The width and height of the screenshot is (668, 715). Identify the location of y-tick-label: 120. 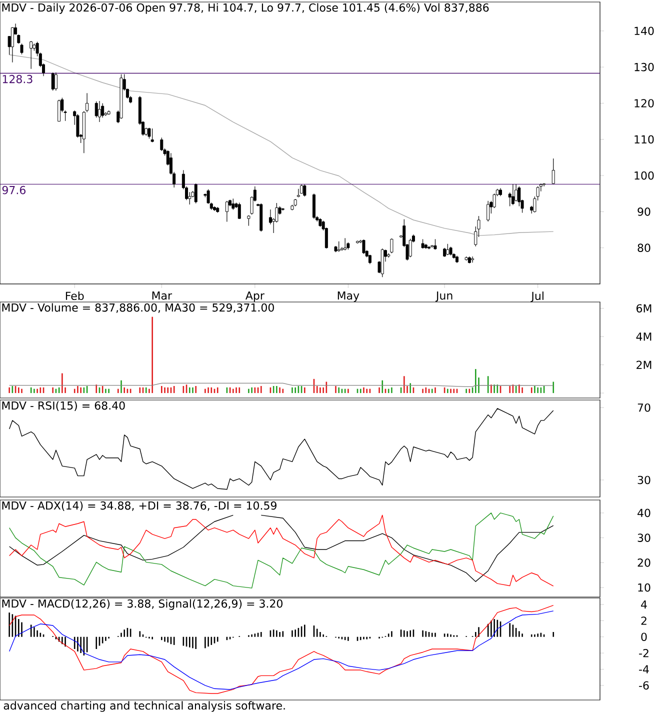
(644, 103).